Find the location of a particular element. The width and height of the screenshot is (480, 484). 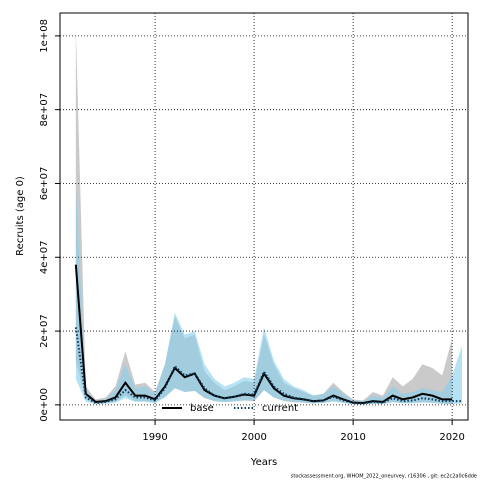

x-tick-label: 2020 is located at coordinates (451, 437).